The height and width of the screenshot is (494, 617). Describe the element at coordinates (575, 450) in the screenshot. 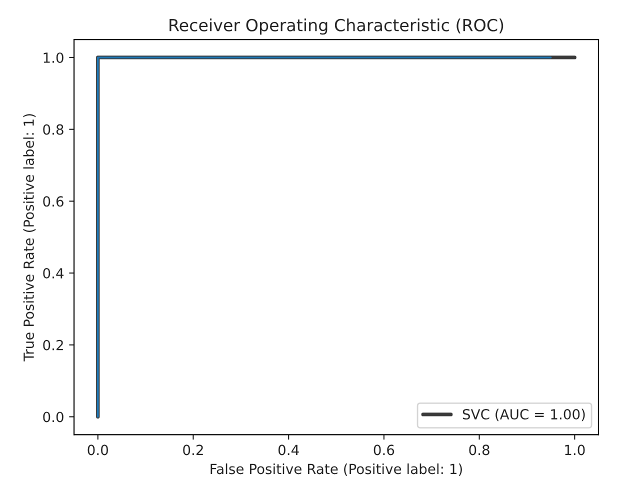

I see `x-tick-label: 1.0` at that location.